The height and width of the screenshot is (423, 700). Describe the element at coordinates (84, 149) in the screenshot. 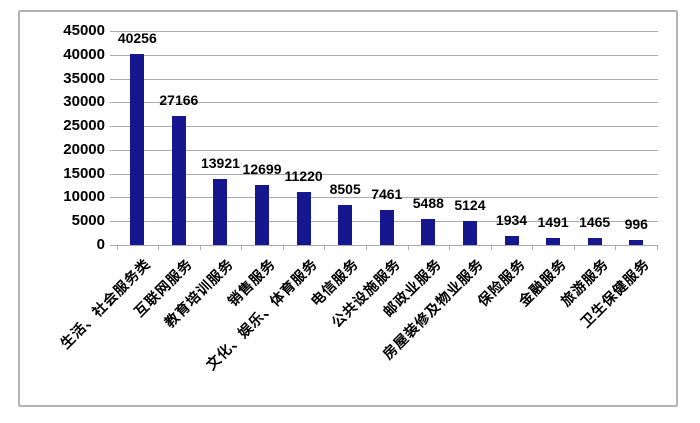

I see `y-axis-tick-label: 20000` at that location.